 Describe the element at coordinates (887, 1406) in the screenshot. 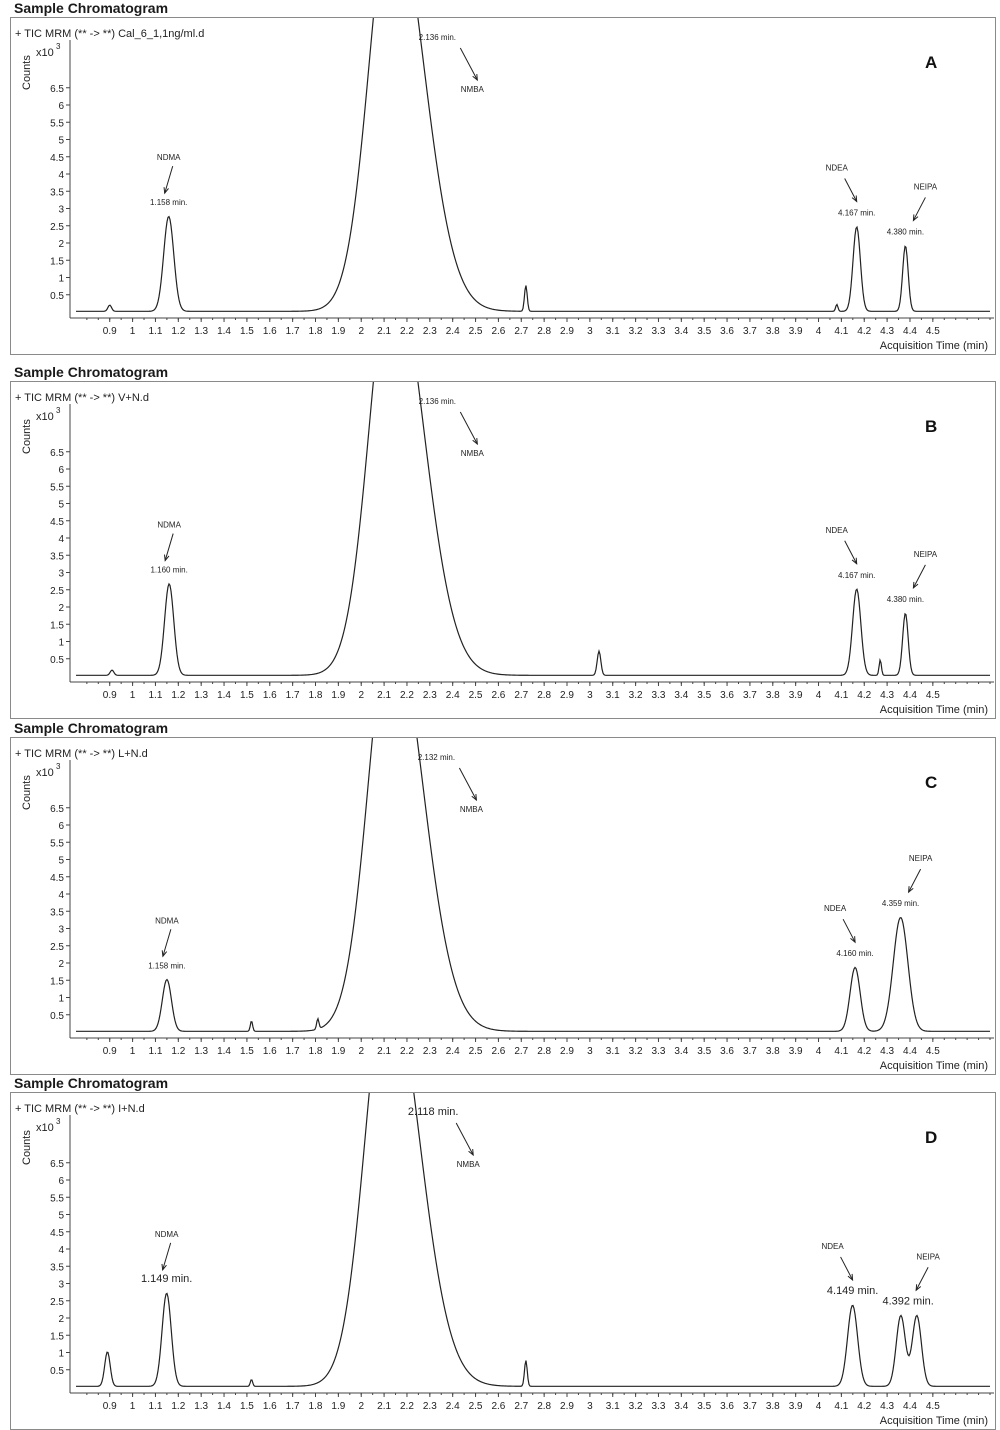

I see `x-tick-label: 4.3` at that location.